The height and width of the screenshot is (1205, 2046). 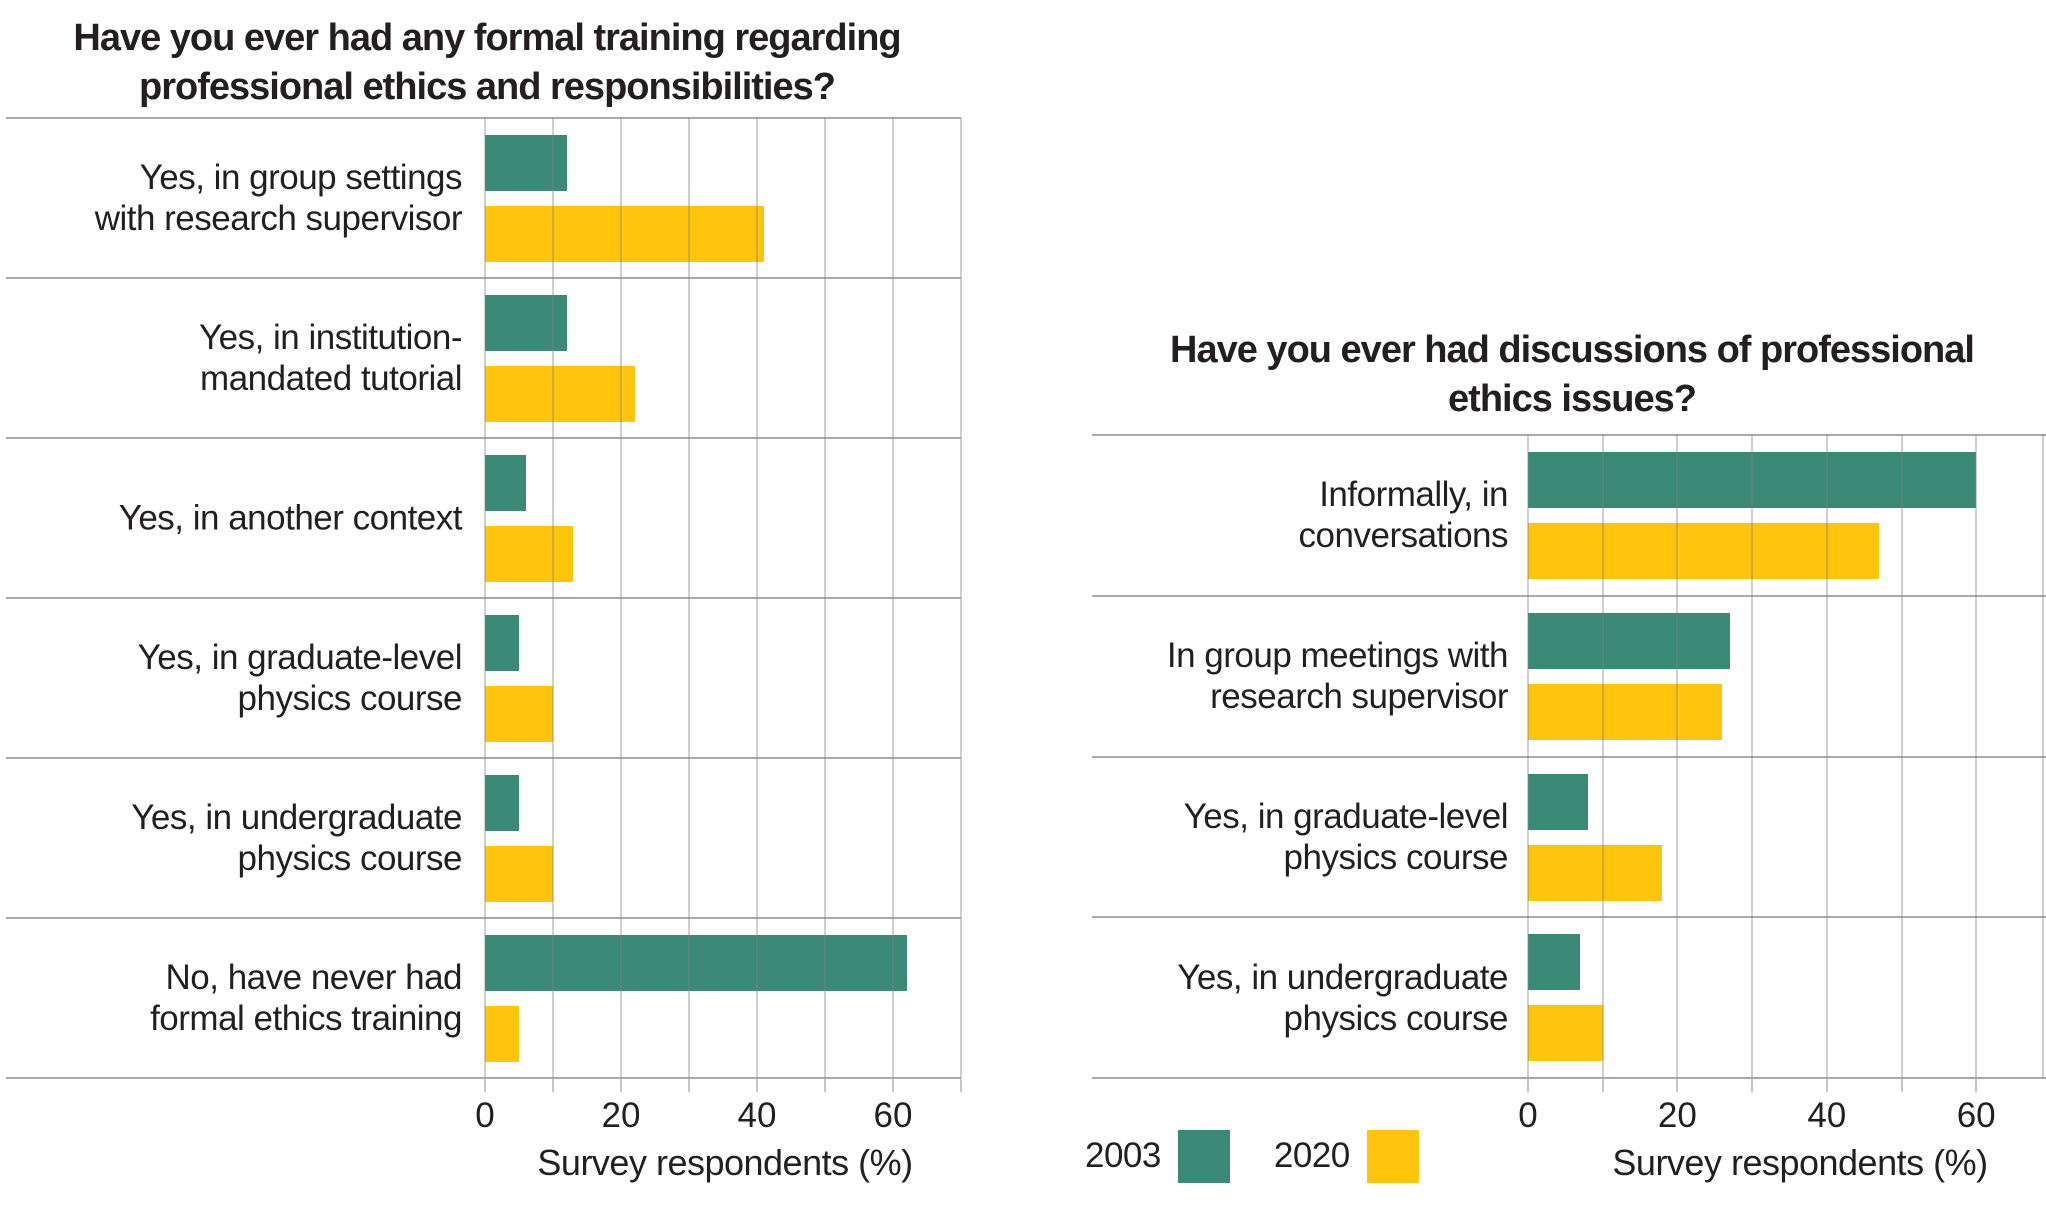 I want to click on left-category-label-line: Yes, in graduate-level, so click(x=300, y=657).